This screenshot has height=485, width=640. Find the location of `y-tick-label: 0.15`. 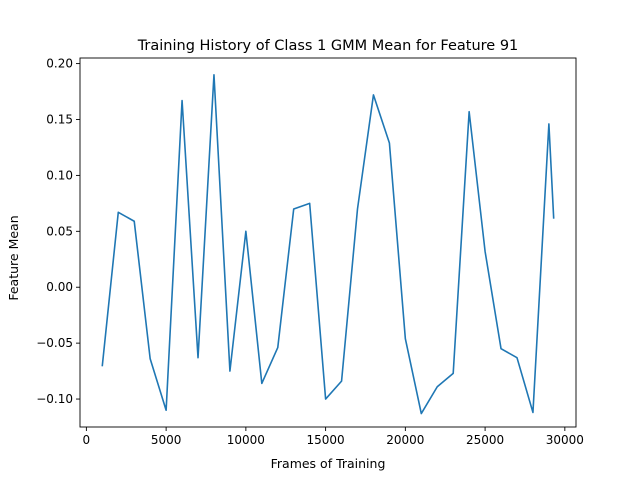

y-tick-label: 0.15 is located at coordinates (59, 120).